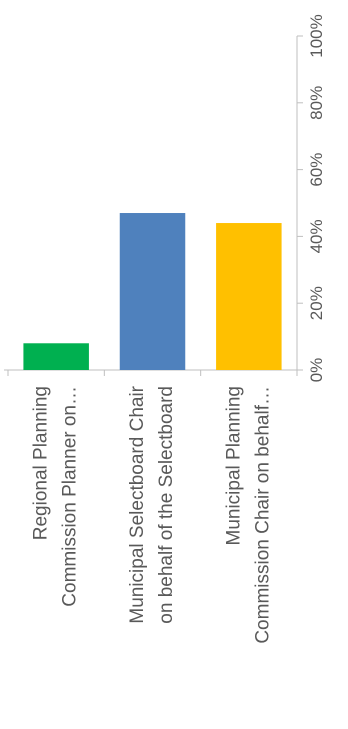 The height and width of the screenshot is (729, 348). I want to click on value-tick-label: 100%, so click(316, 35).